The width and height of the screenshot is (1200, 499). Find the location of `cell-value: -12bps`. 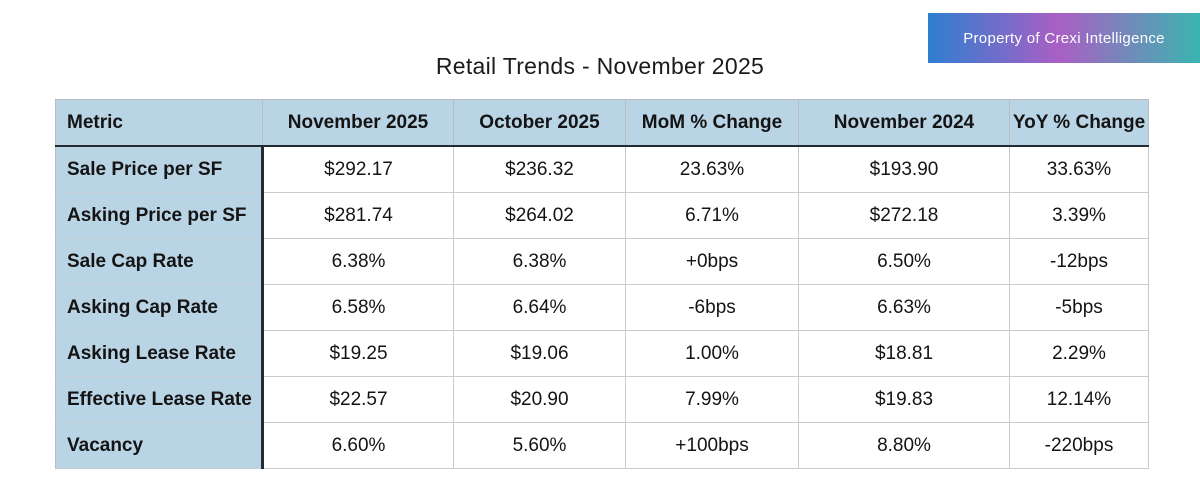

cell-value: -12bps is located at coordinates (1079, 261).